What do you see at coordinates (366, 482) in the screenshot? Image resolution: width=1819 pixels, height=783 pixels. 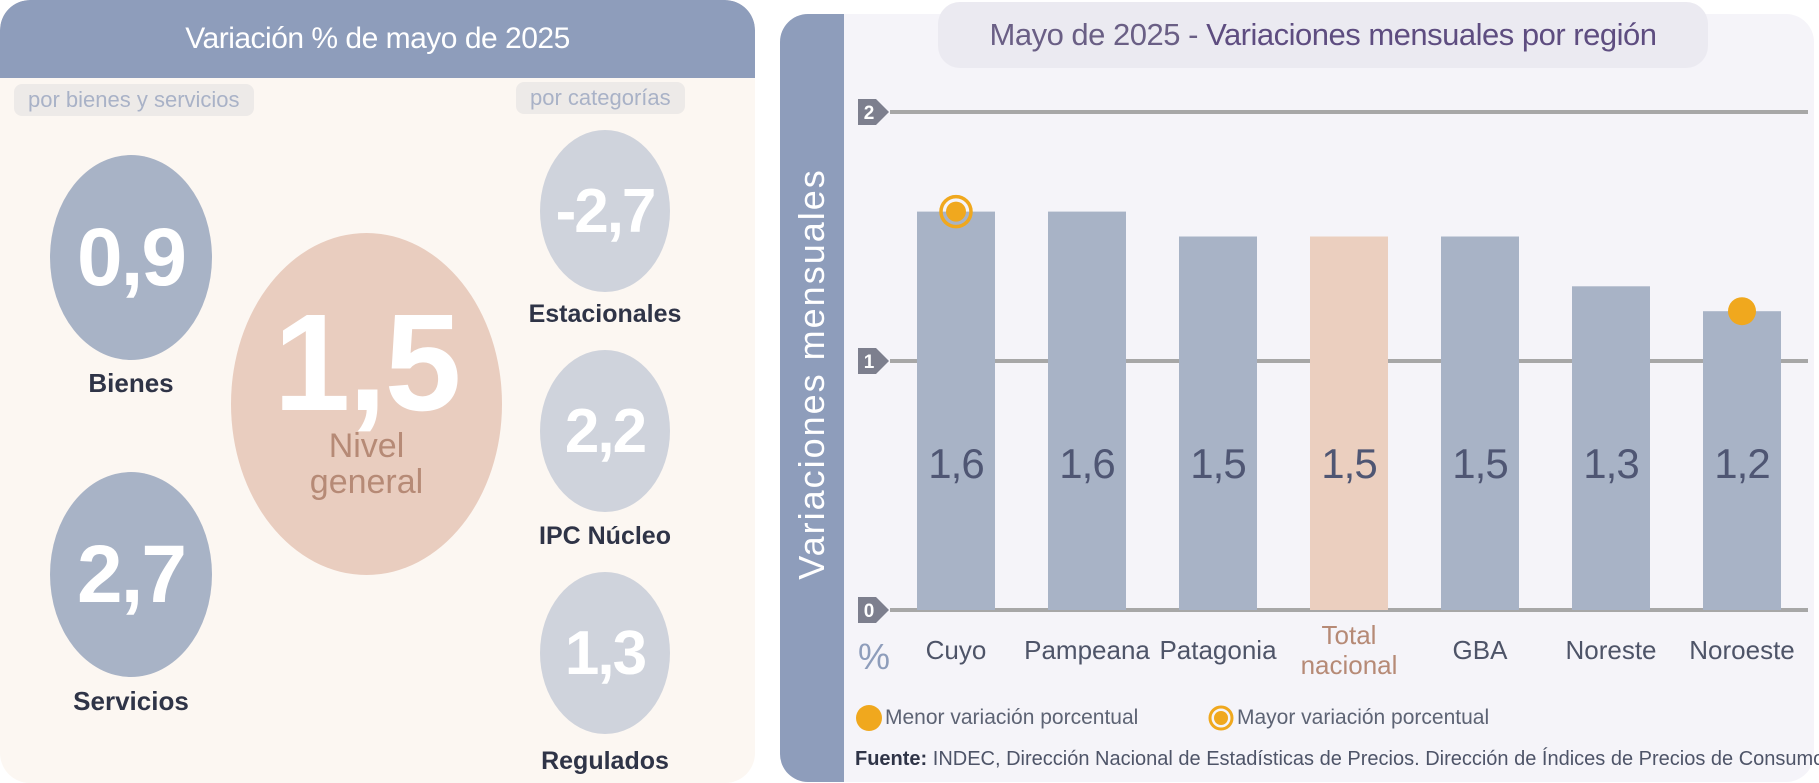 I see `general-label-line2: general` at bounding box center [366, 482].